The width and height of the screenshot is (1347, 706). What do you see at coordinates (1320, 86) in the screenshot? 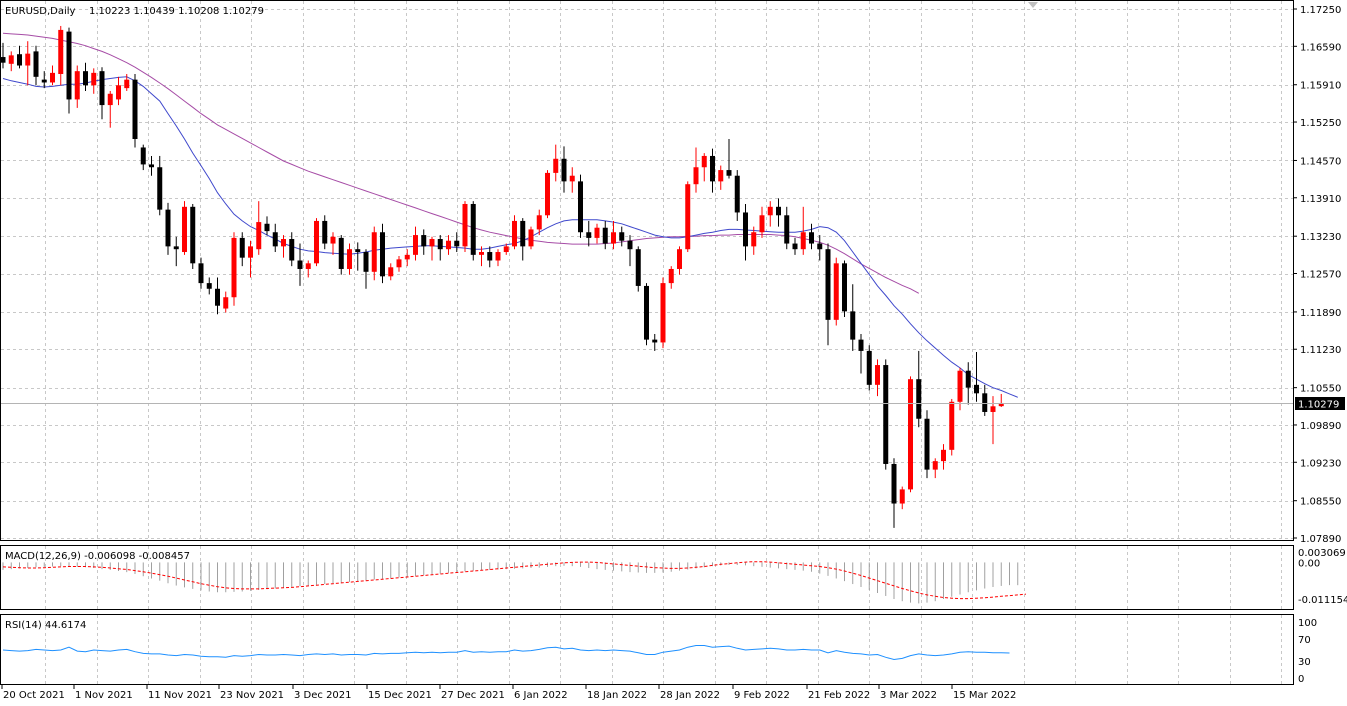
I see `price-tick-label: 1.15910` at bounding box center [1320, 86].